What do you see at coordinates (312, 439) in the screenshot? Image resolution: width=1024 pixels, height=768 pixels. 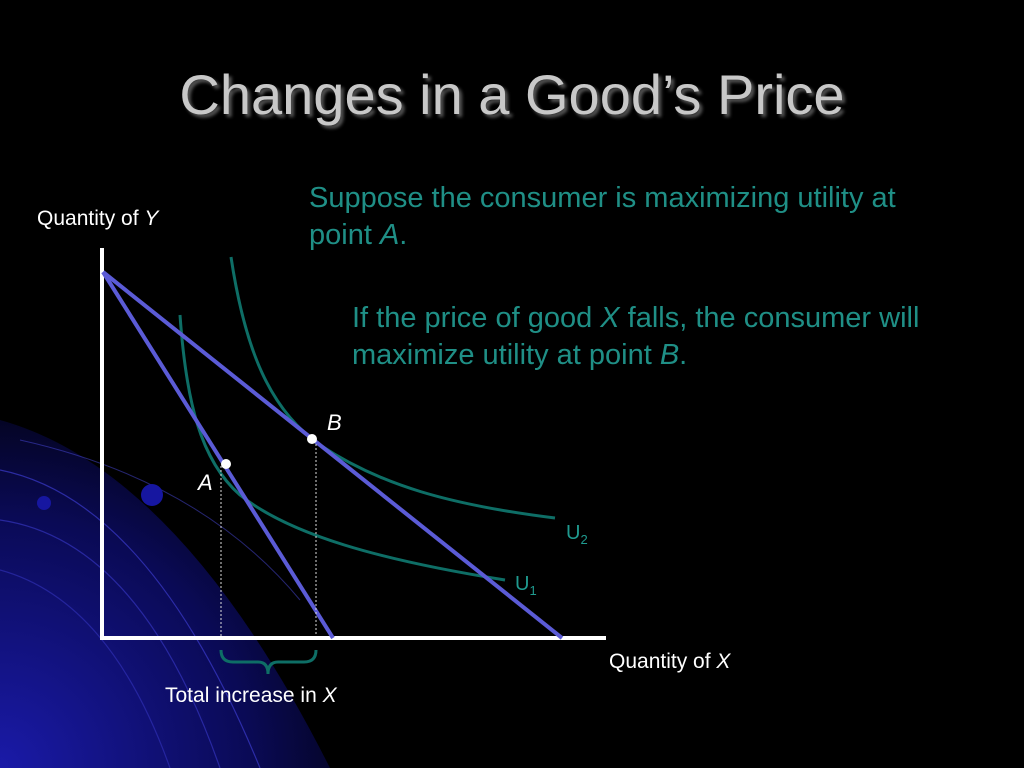 I see `point-b-marker` at bounding box center [312, 439].